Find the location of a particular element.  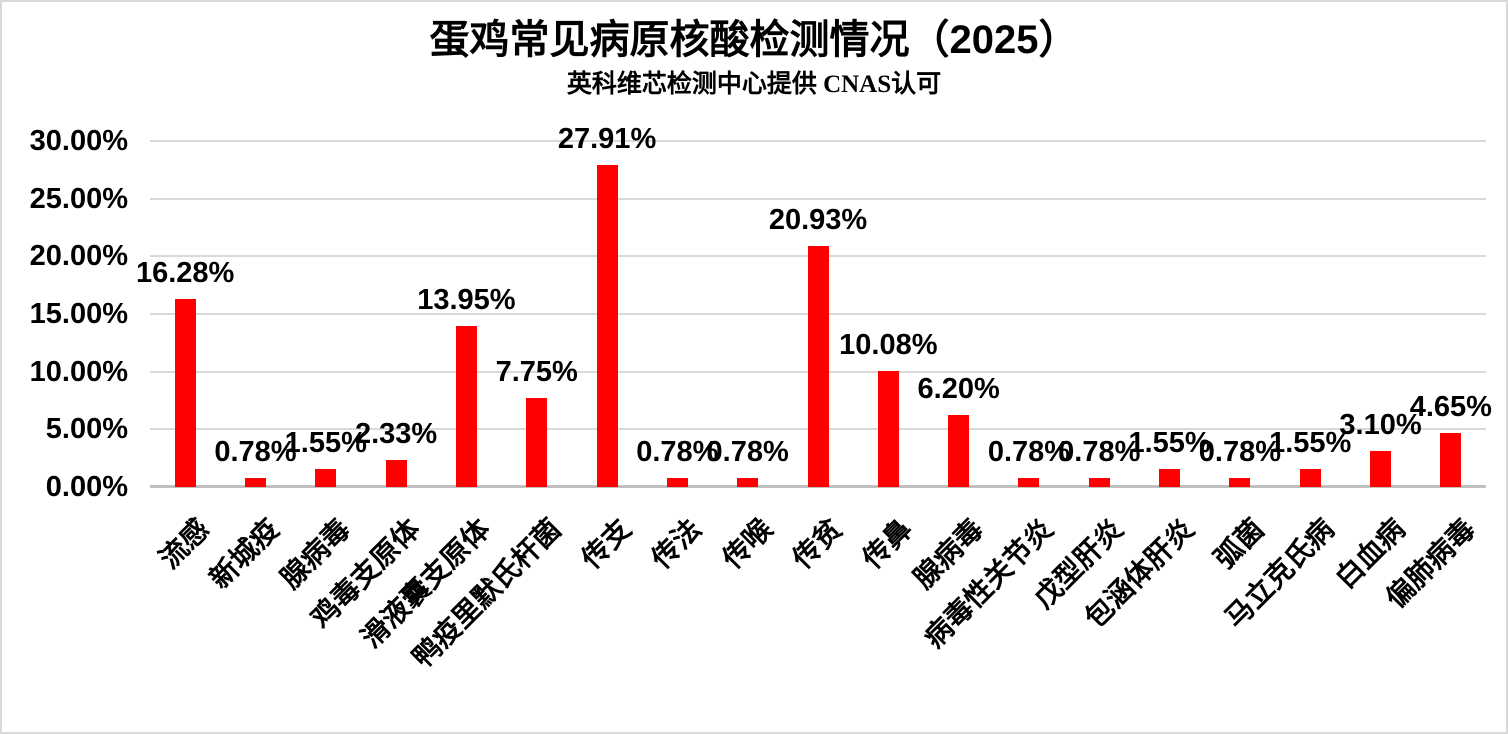

bar-value-label: 16.28% is located at coordinates (185, 273).